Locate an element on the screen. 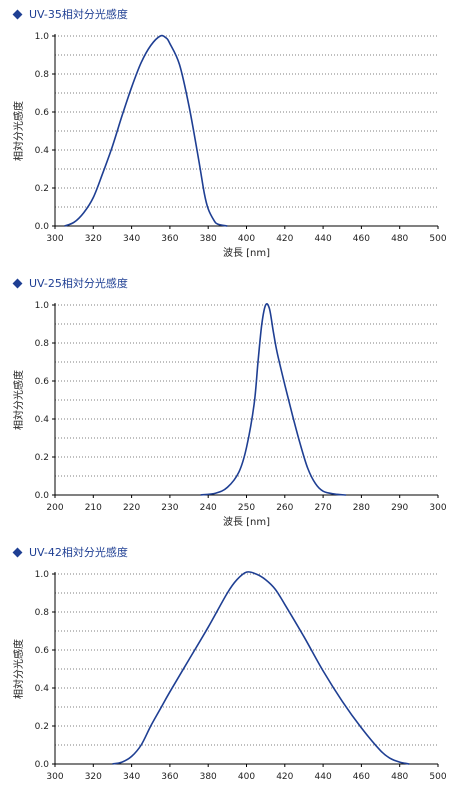 Image resolution: width=466 pixels, height=786 pixels. chart-title: UV-42相対分光感度 is located at coordinates (78, 552).